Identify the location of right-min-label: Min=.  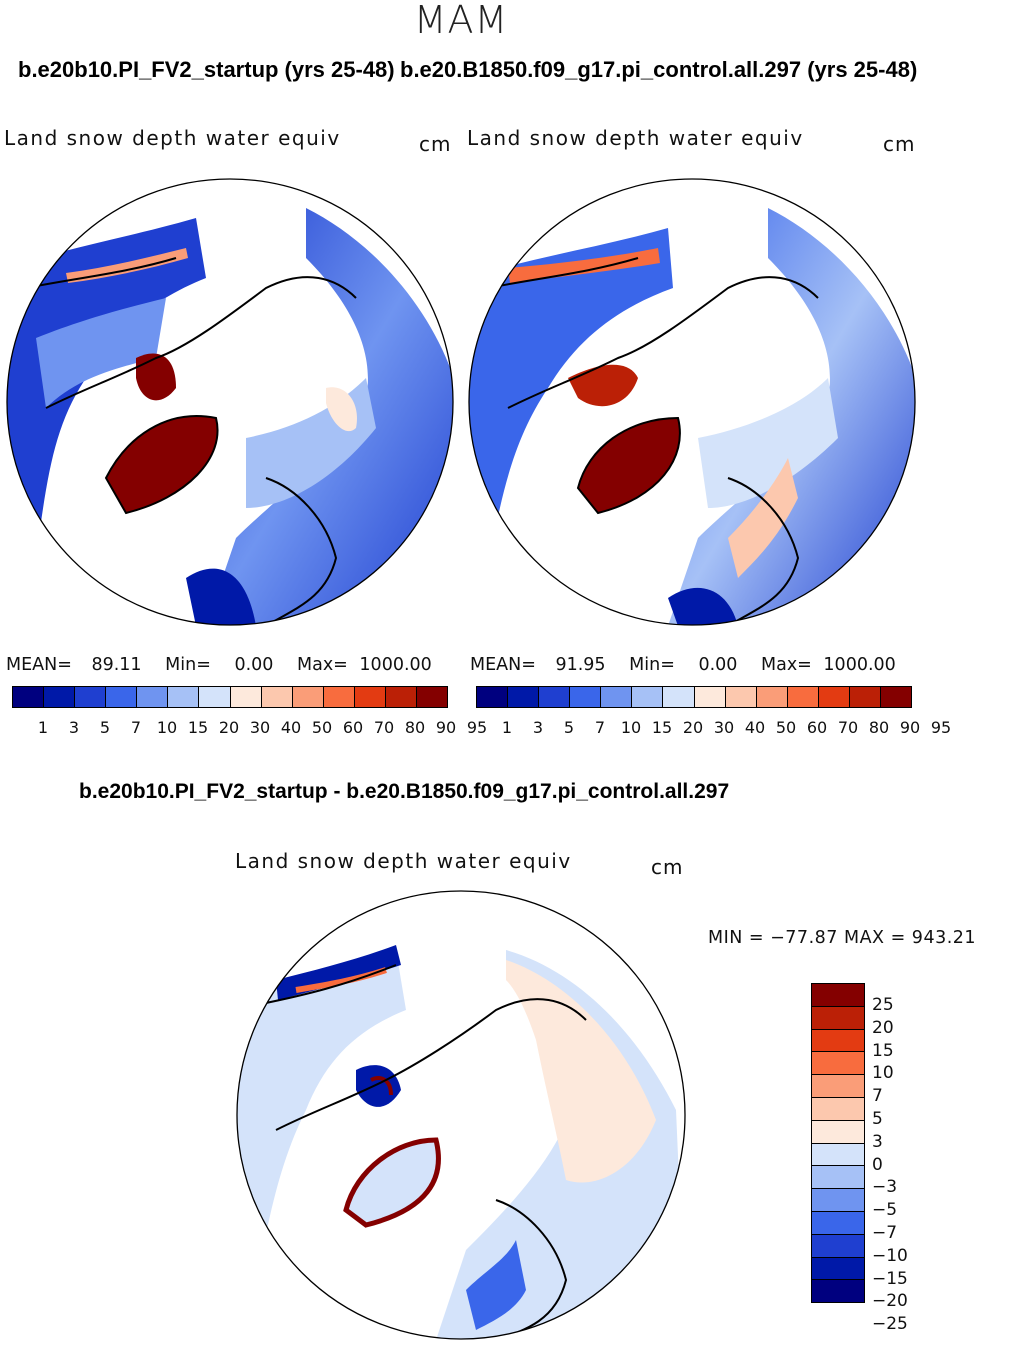
(652, 665).